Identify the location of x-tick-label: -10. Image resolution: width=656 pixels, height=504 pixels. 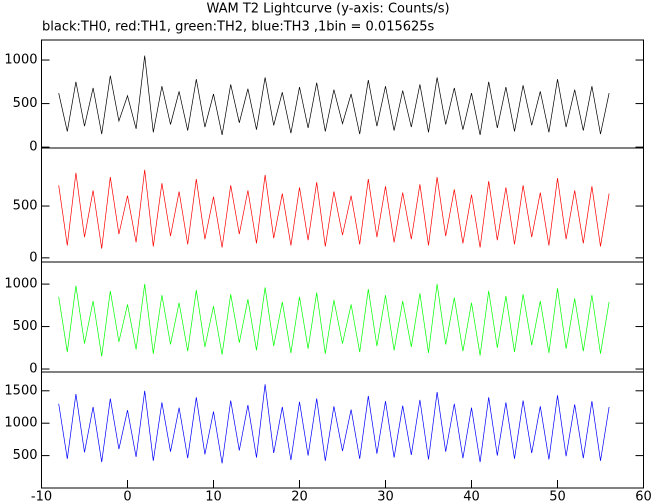
(41, 497).